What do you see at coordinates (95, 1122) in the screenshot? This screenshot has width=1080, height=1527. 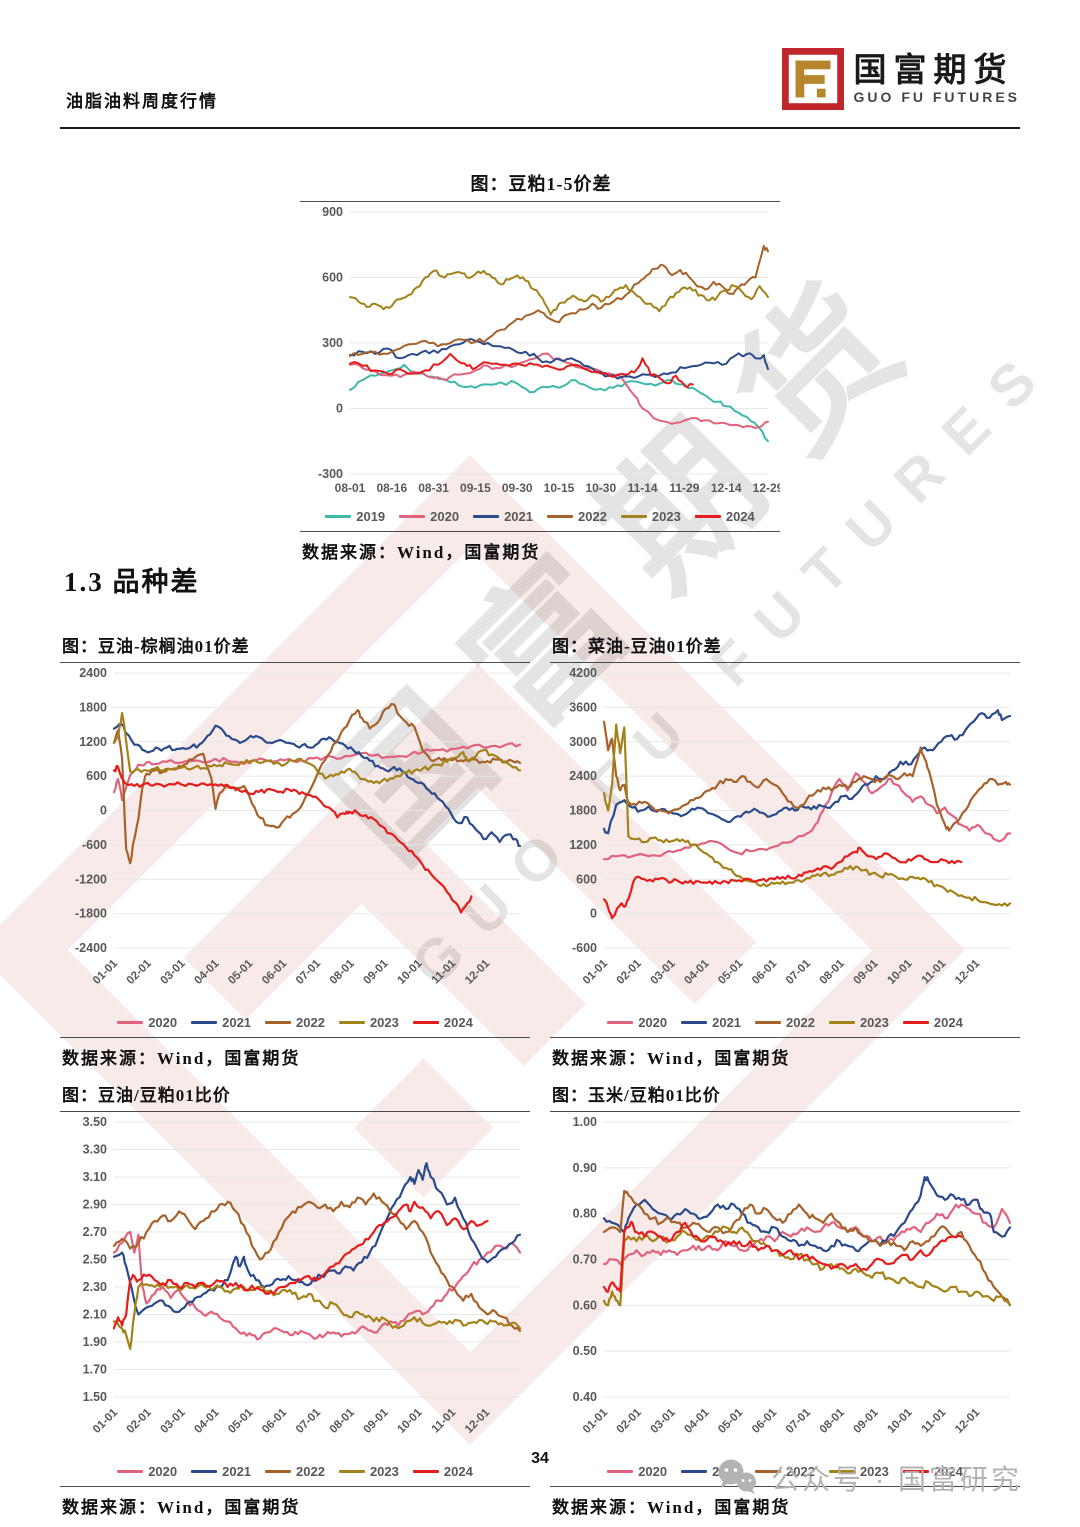 I see `y-axis-tick-label: 3.50` at bounding box center [95, 1122].